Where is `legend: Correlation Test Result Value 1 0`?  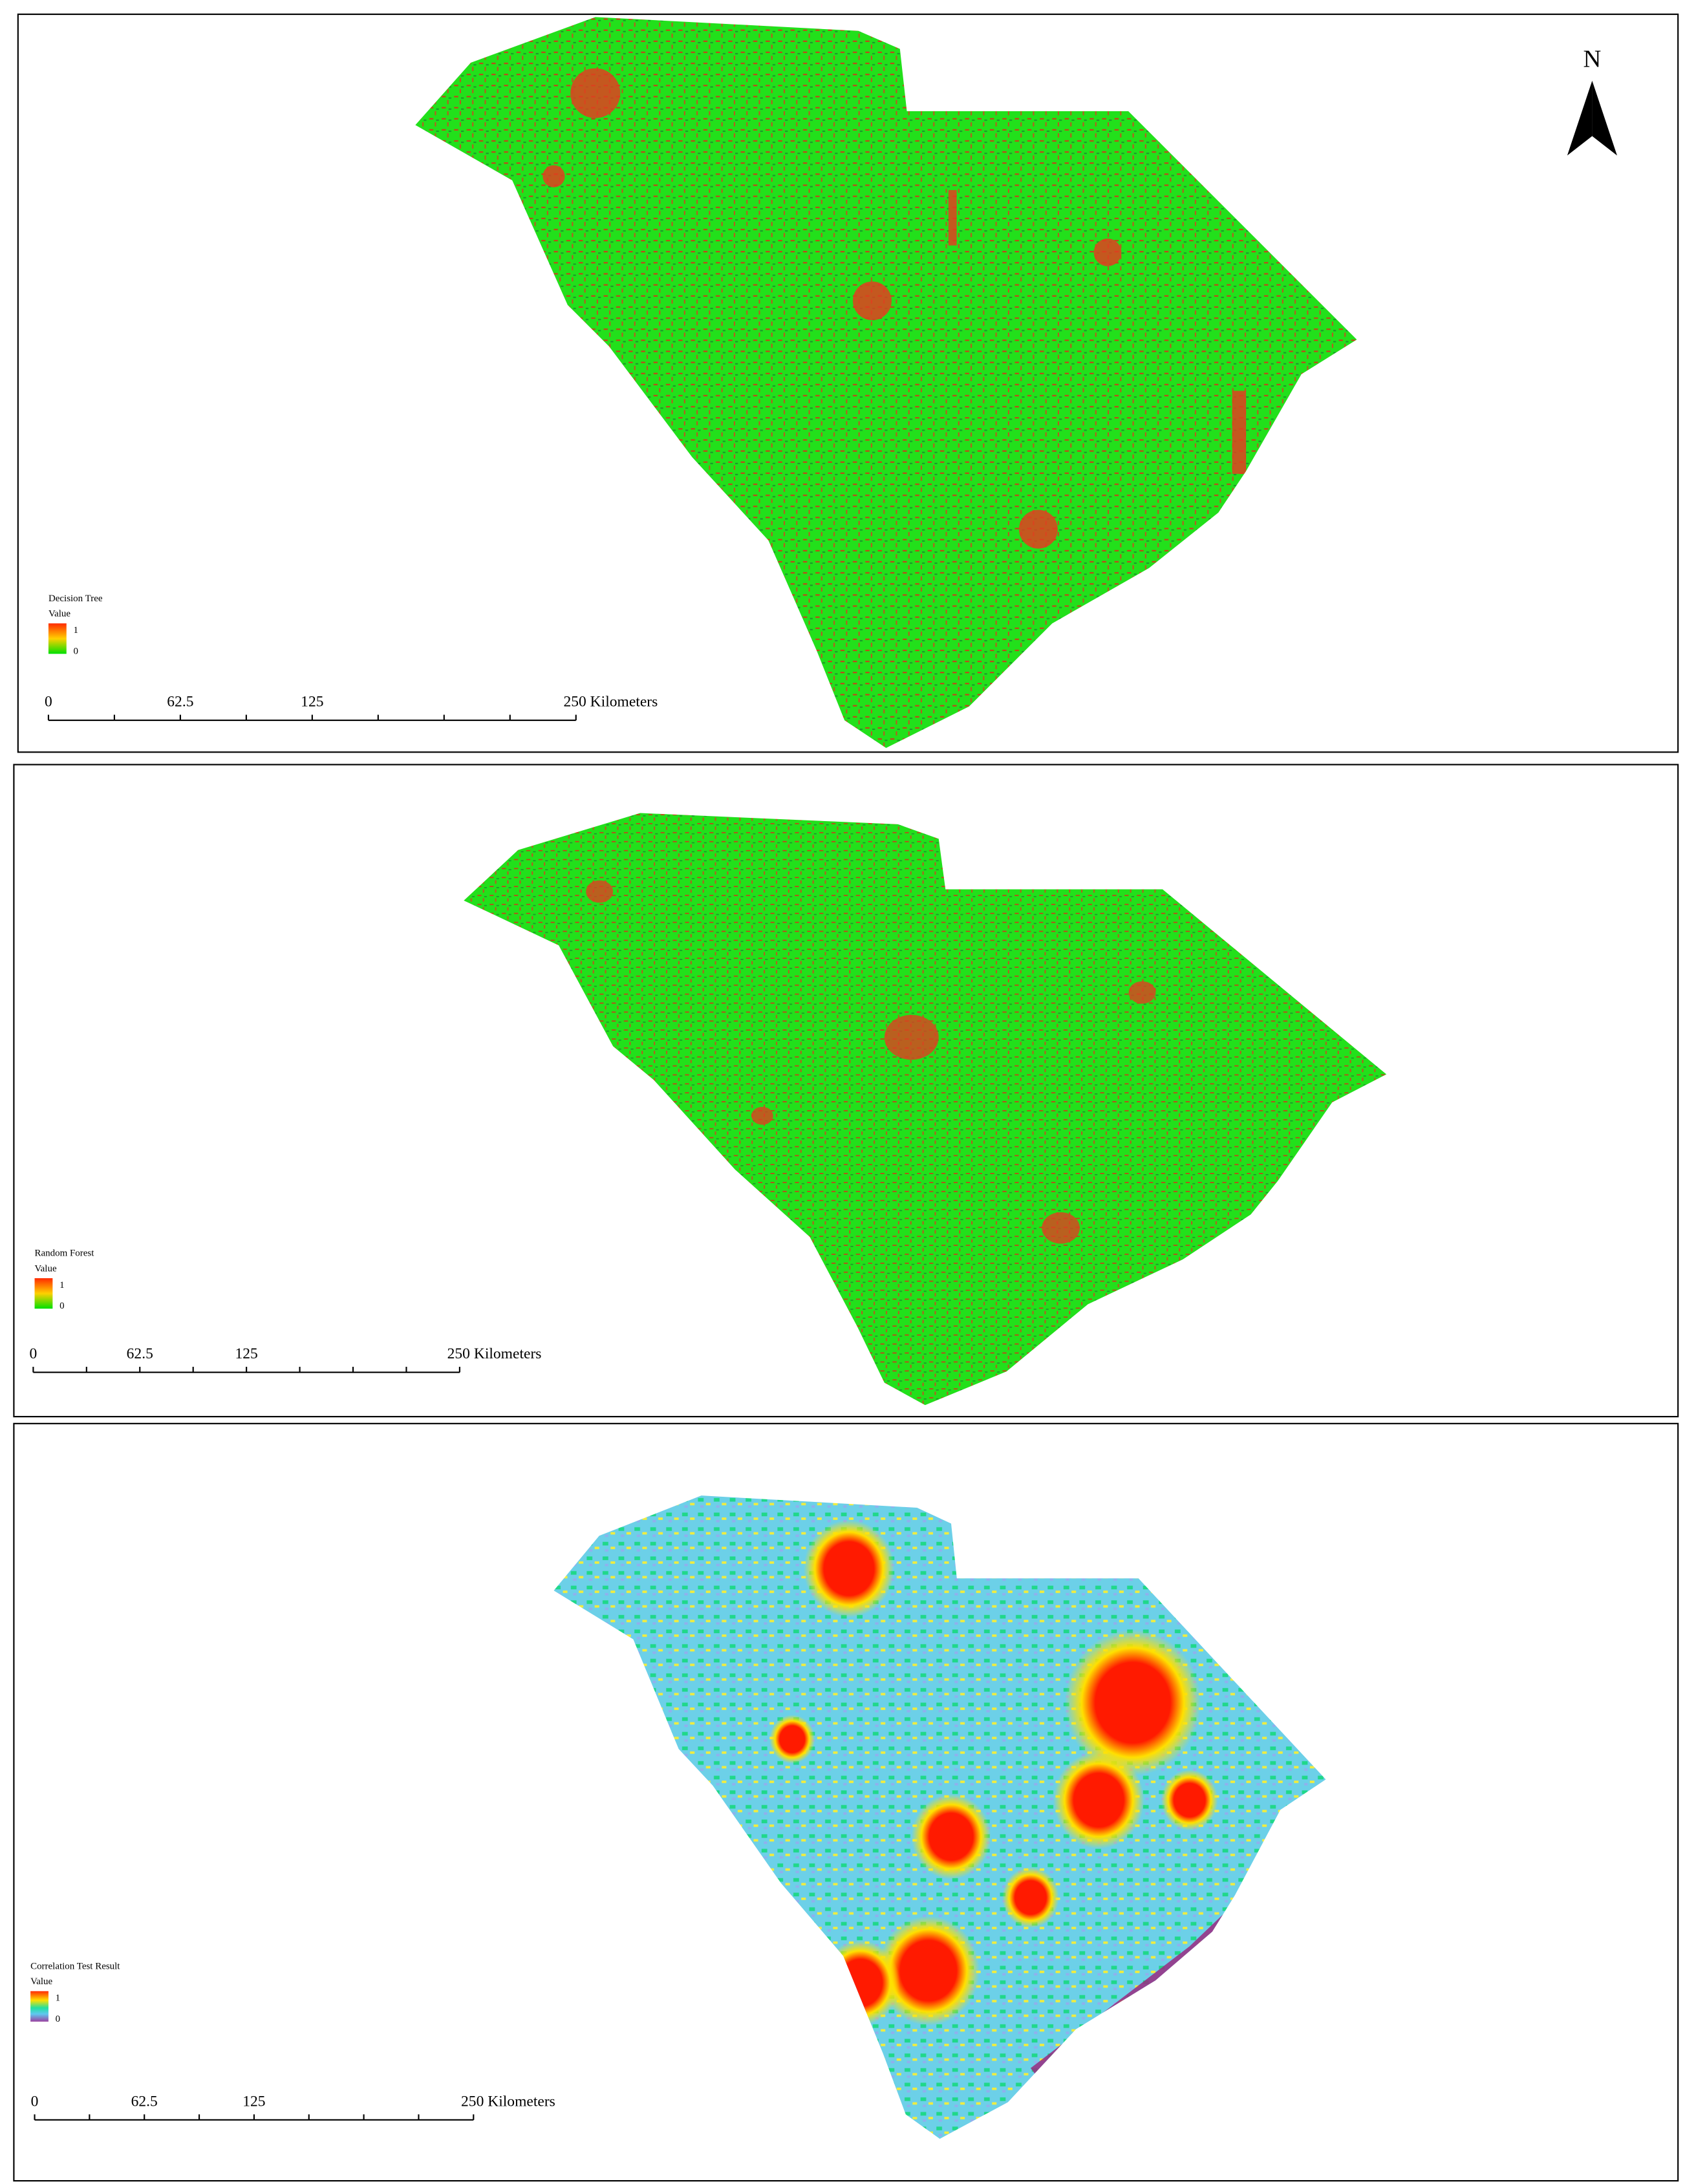 legend: Correlation Test Result Value 1 0 is located at coordinates (75, 1992).